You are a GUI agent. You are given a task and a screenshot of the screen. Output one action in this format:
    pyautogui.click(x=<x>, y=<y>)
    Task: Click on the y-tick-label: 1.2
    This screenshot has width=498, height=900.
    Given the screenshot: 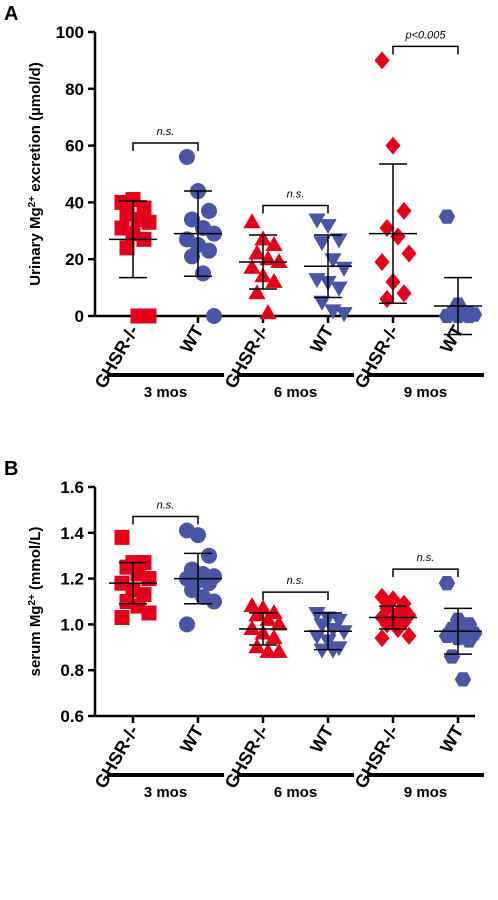 What is the action you would take?
    pyautogui.click(x=72, y=579)
    